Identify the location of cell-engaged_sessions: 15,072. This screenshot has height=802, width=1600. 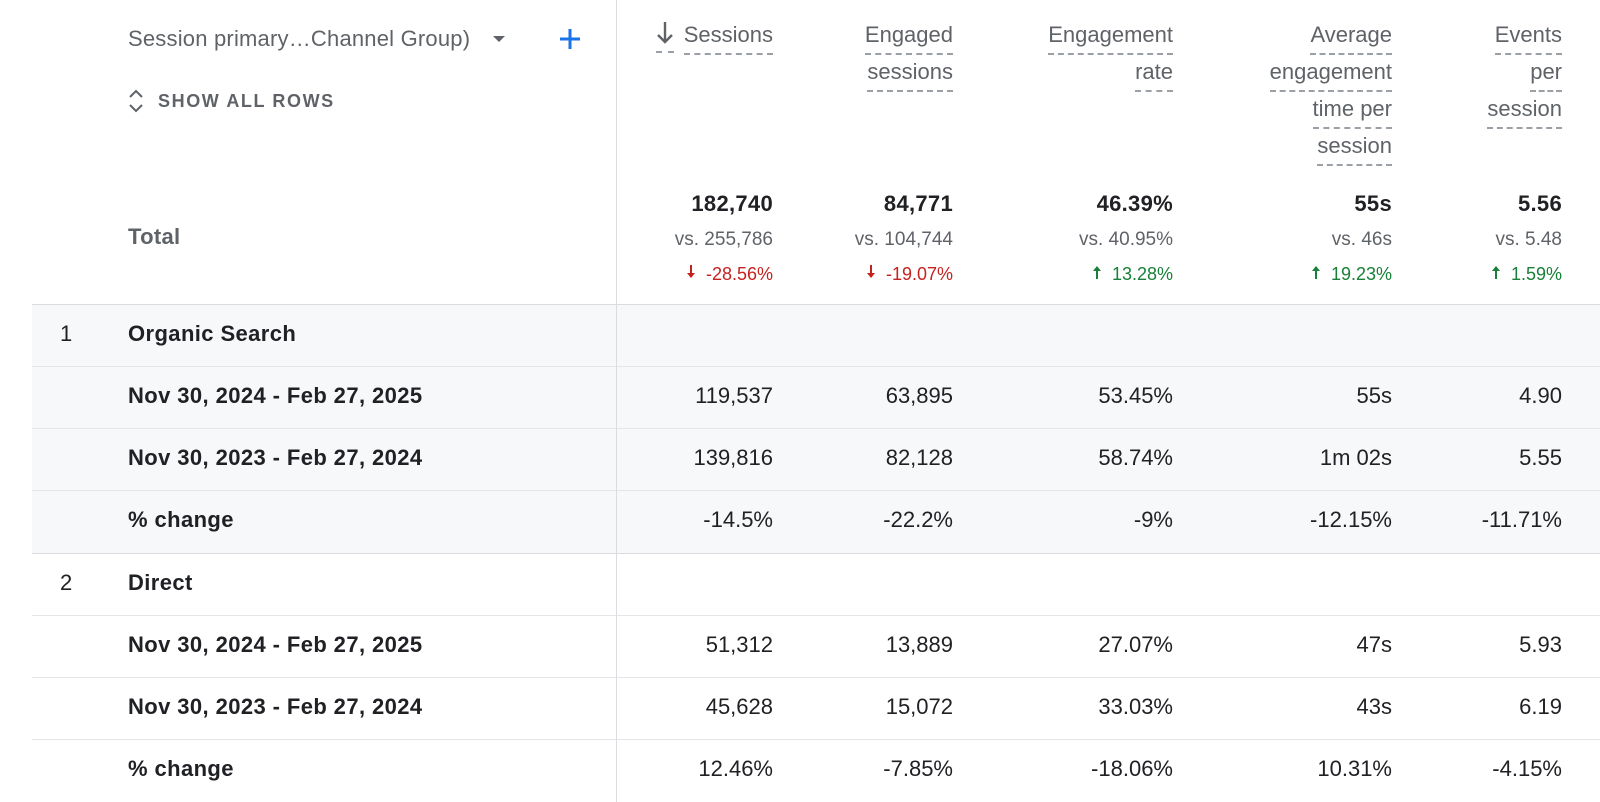
(919, 706).